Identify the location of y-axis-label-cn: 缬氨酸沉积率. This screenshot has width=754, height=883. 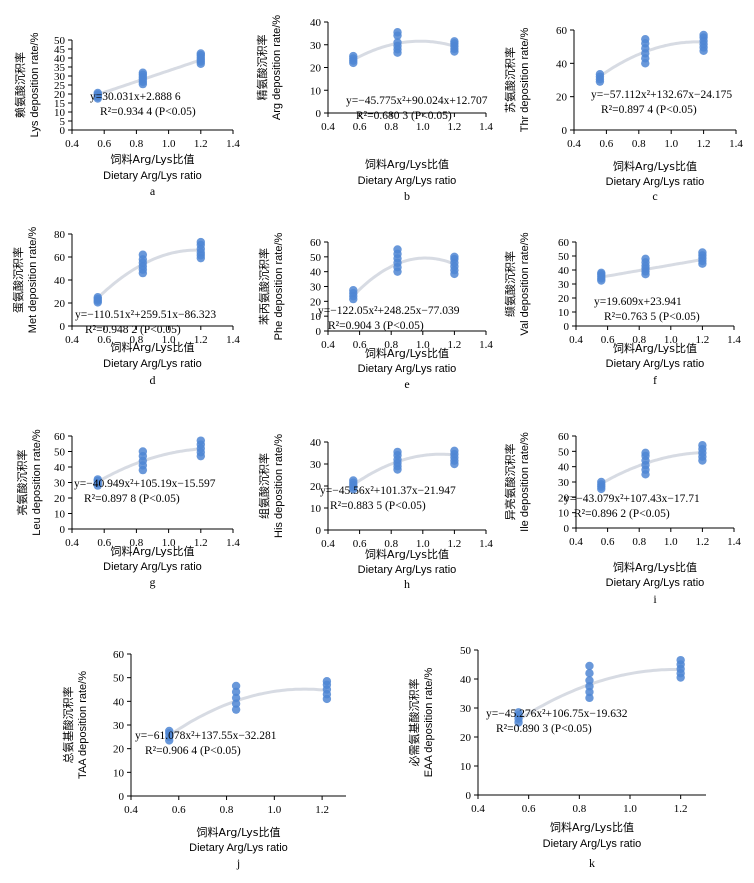
(510, 284).